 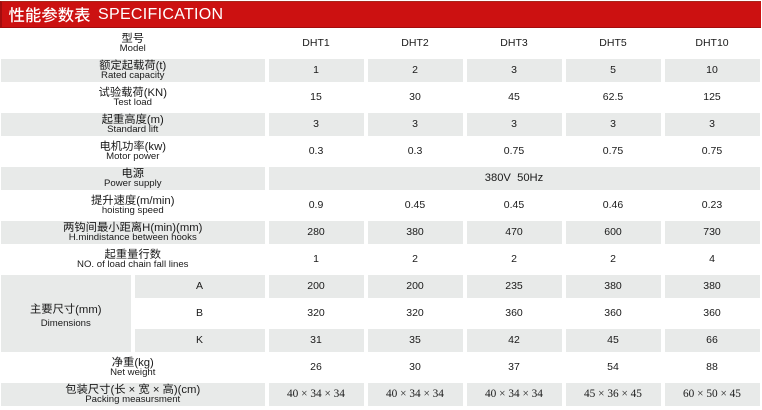 I want to click on svg-text: (t), so click(x=161, y=66).